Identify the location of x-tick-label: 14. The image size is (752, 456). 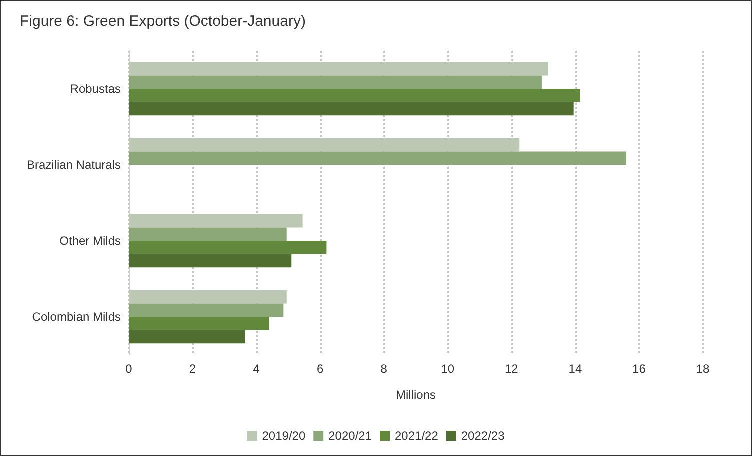
(575, 369).